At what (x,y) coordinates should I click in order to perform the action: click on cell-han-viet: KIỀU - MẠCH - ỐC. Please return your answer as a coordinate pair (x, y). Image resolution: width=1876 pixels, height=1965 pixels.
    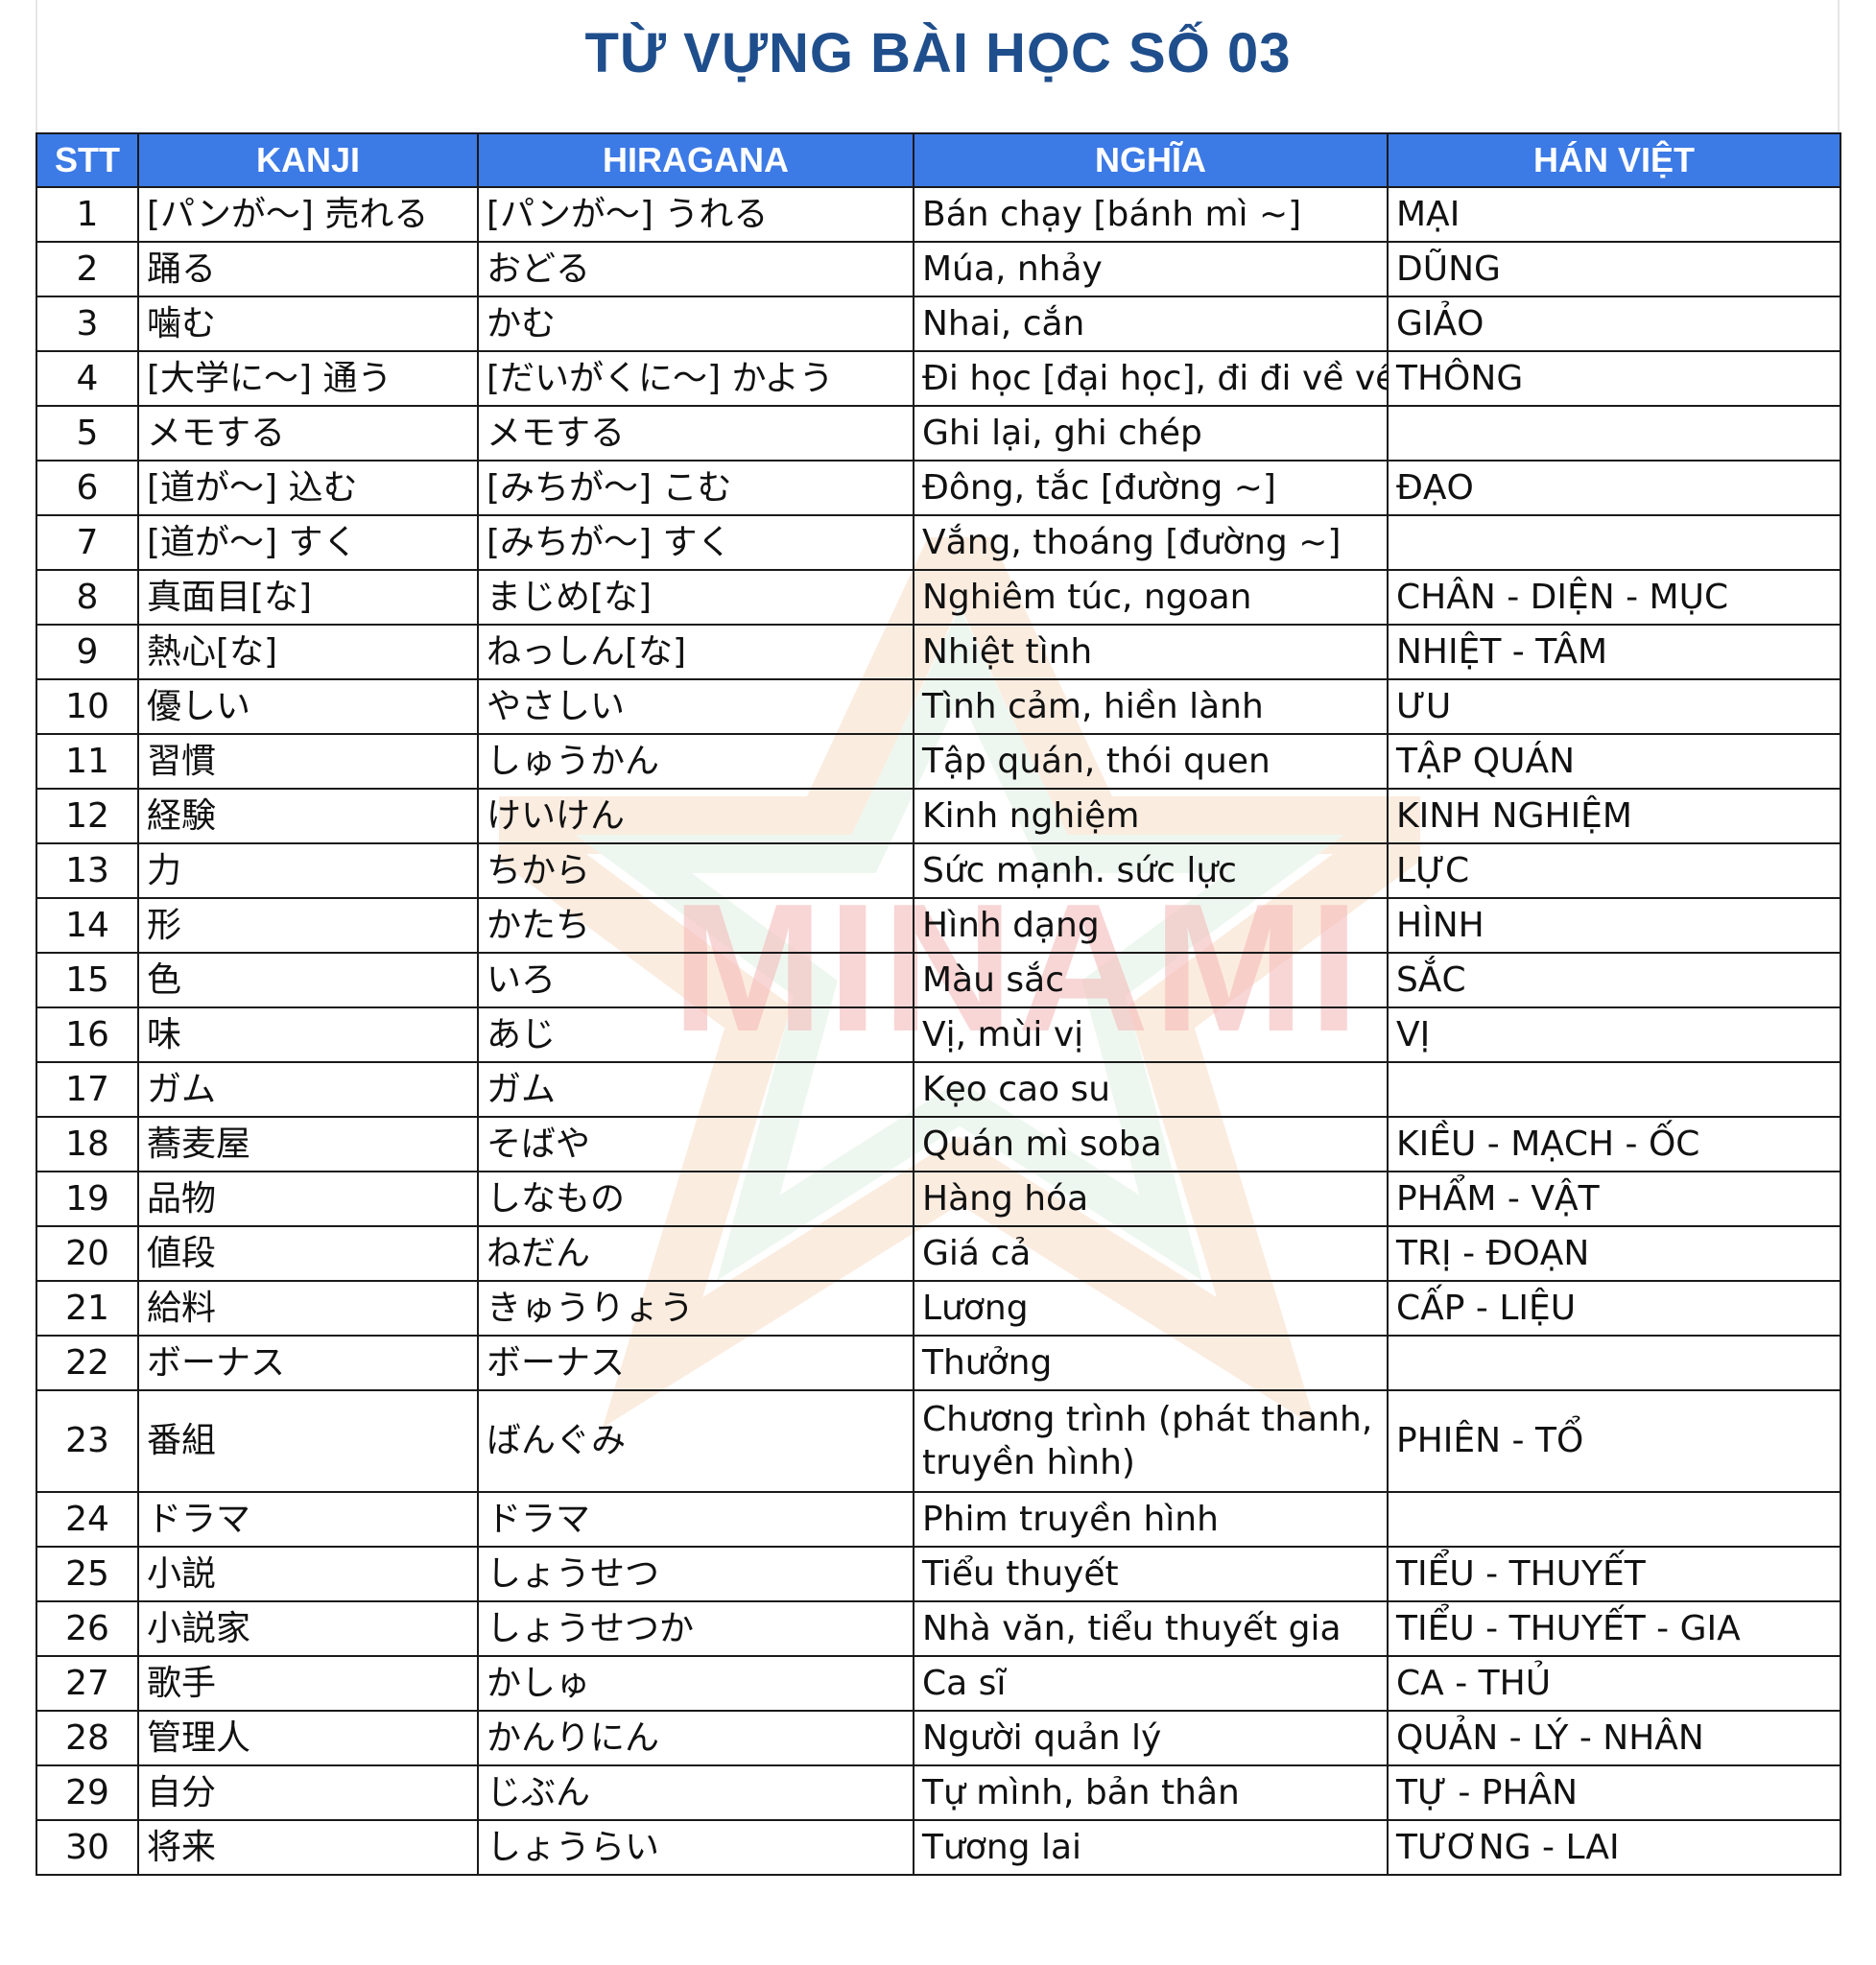
    Looking at the image, I should click on (1614, 1144).